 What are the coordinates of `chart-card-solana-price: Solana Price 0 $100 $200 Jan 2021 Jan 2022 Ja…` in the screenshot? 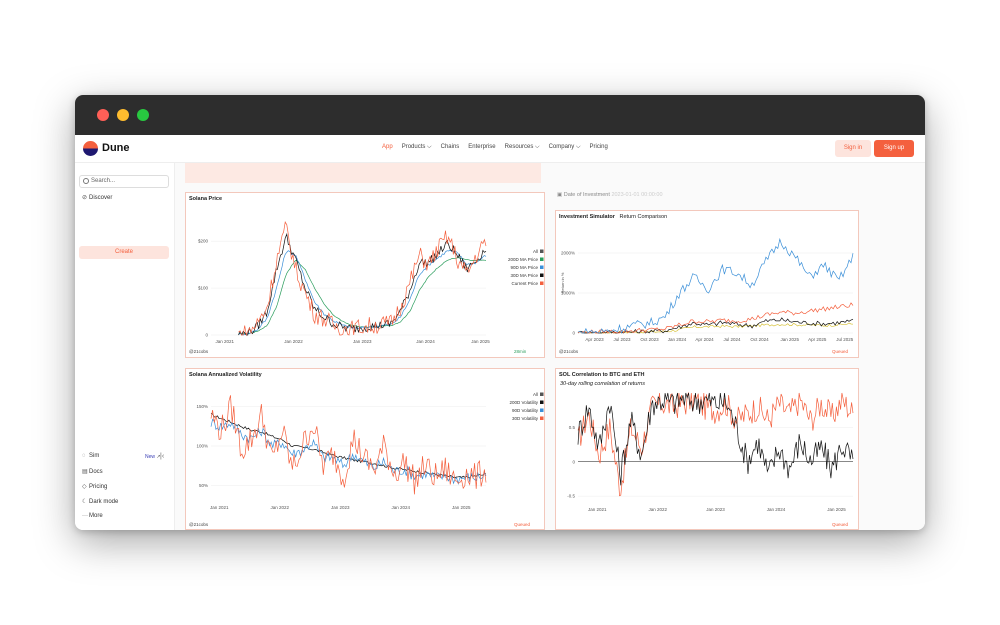 It's located at (365, 275).